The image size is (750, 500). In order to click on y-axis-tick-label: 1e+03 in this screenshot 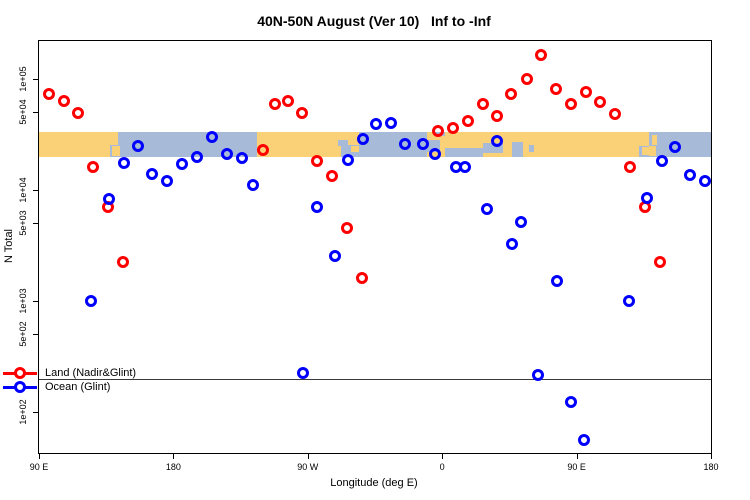, I will do `click(23, 301)`.